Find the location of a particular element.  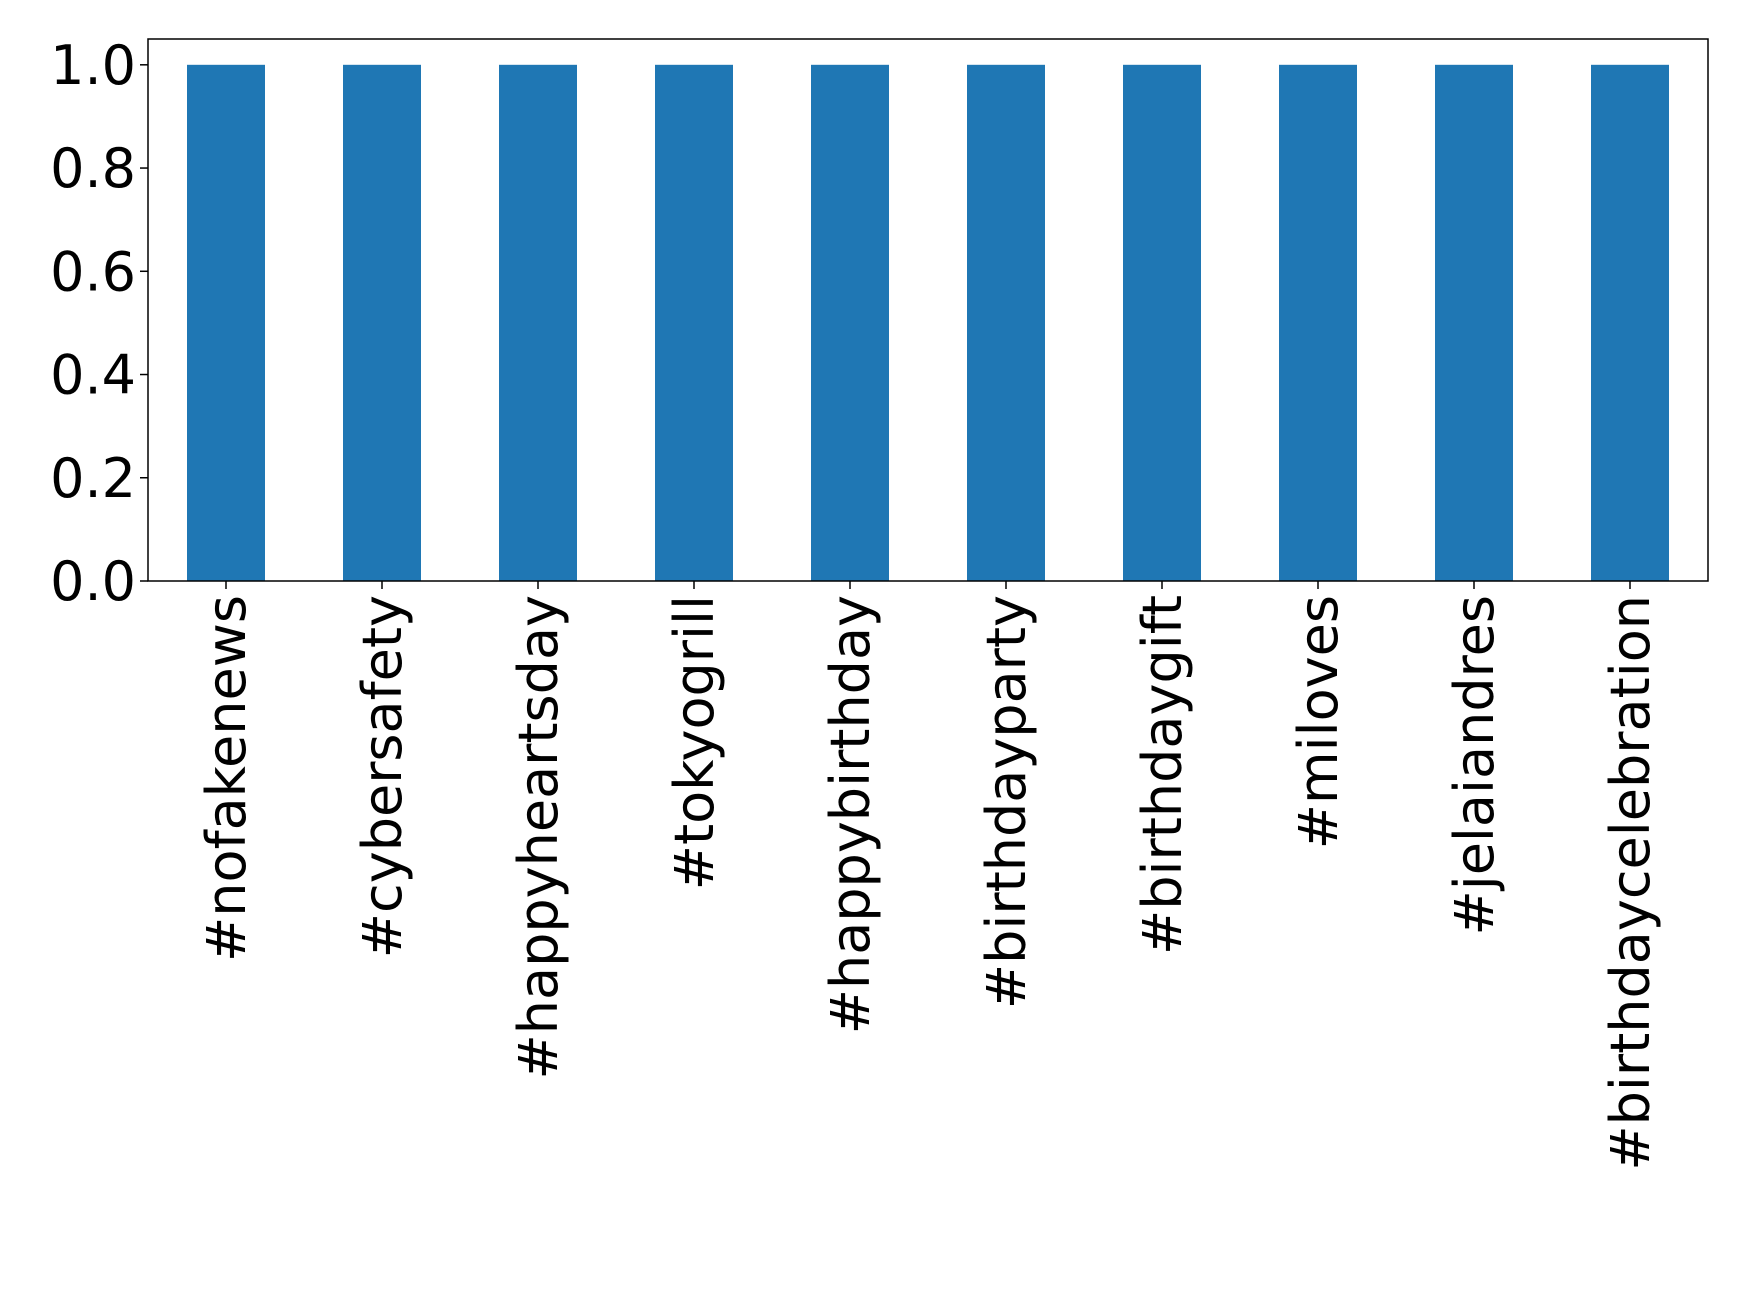

x-tick-label: #birthdaycelebration is located at coordinates (1630, 883).